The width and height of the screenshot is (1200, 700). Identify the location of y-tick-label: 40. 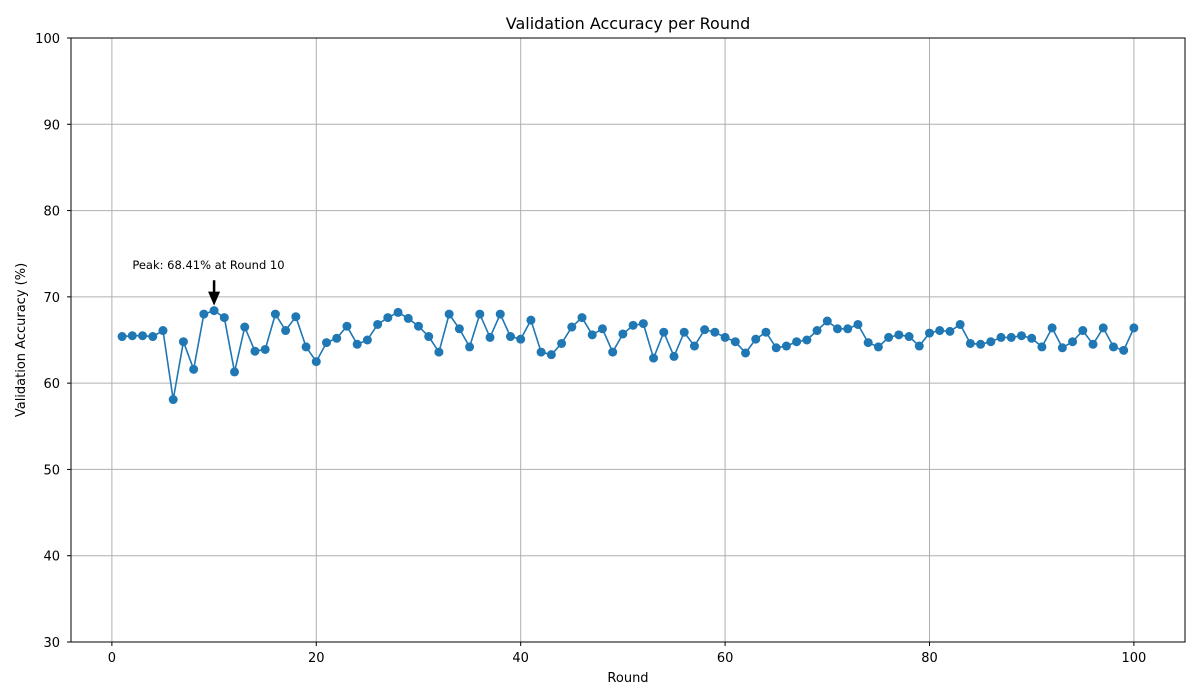
(51, 557).